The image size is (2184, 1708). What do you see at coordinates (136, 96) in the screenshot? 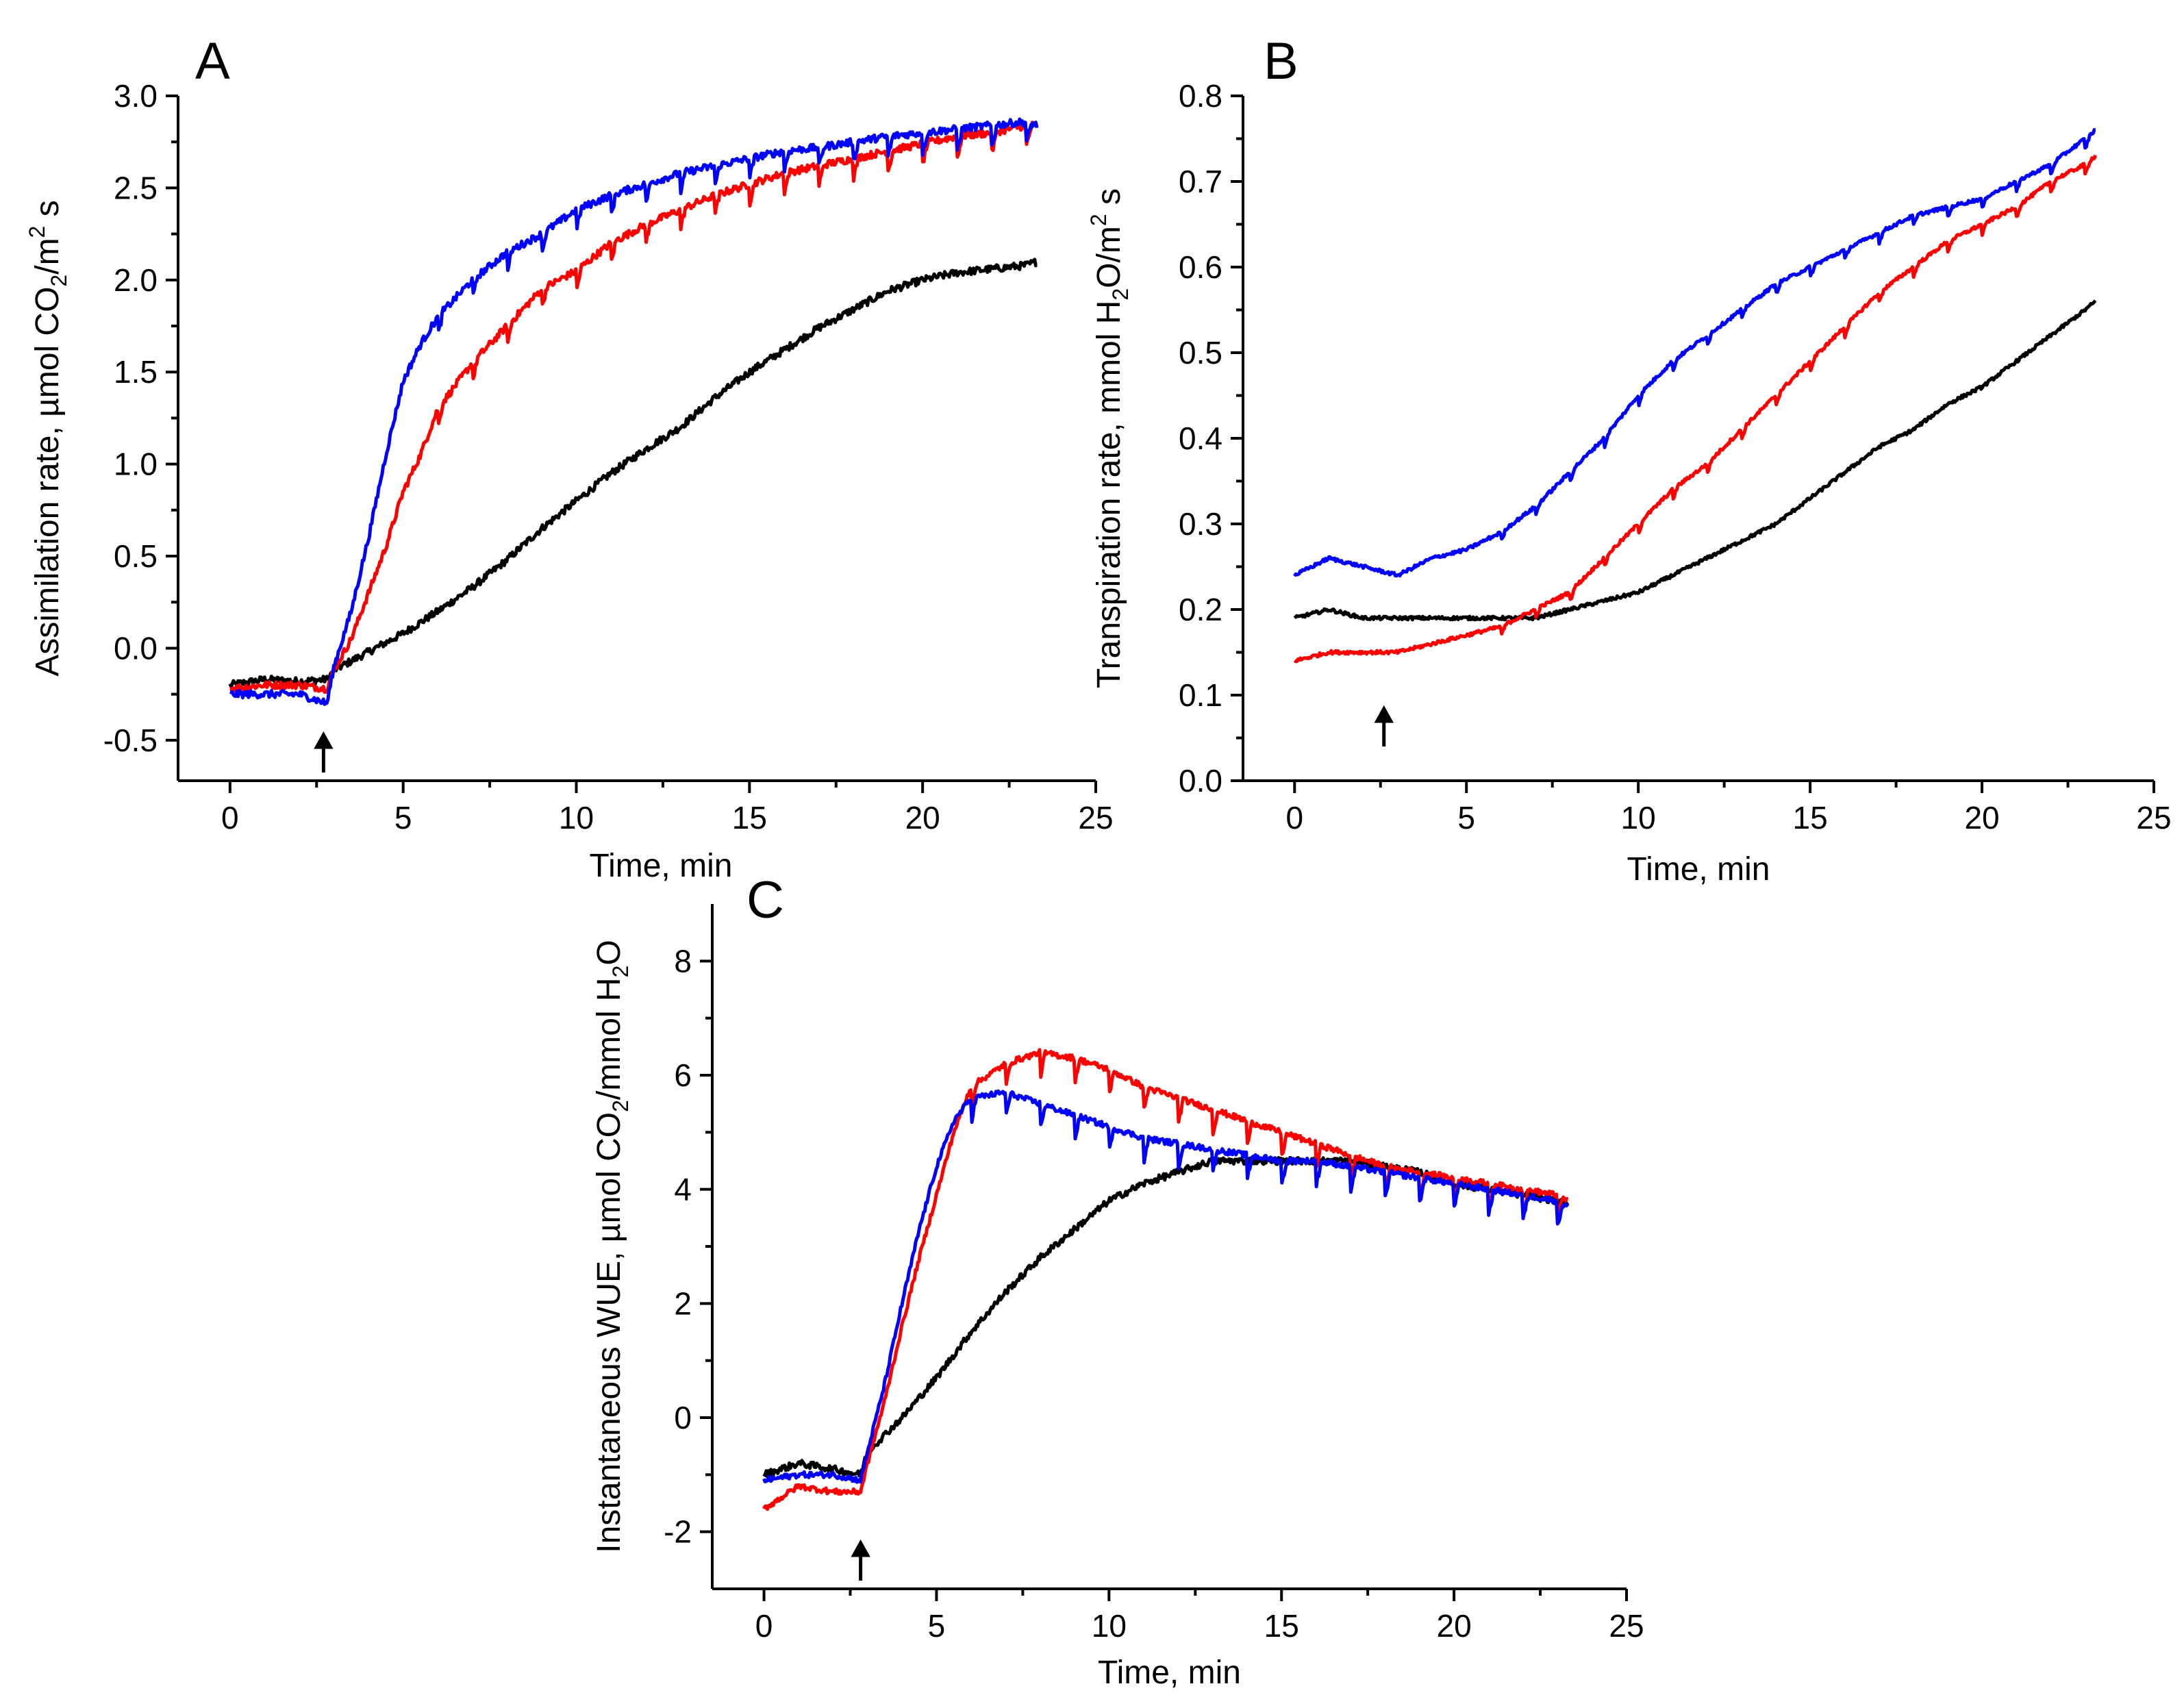
I see `y-tick-label: 3.0` at bounding box center [136, 96].